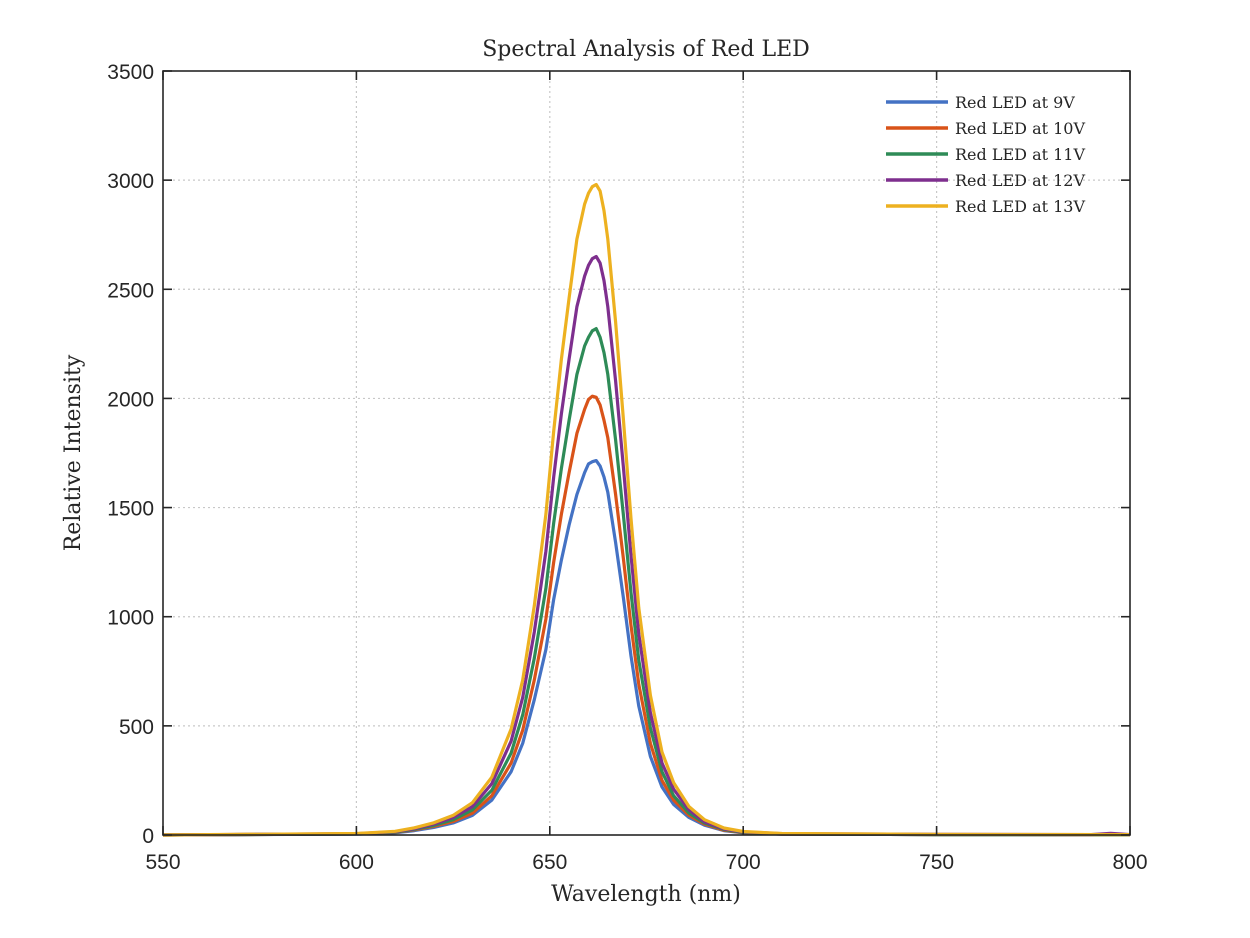  I want to click on x-tick-label: 750, so click(936, 862).